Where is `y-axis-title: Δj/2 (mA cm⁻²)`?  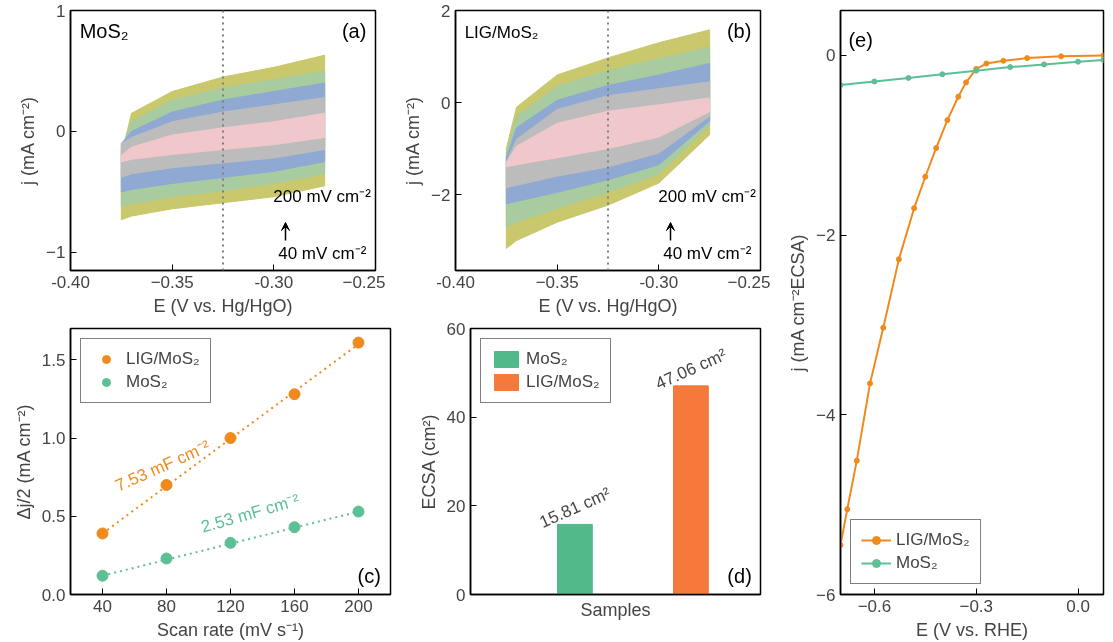 y-axis-title: Δj/2 (mA cm⁻²) is located at coordinates (23, 462).